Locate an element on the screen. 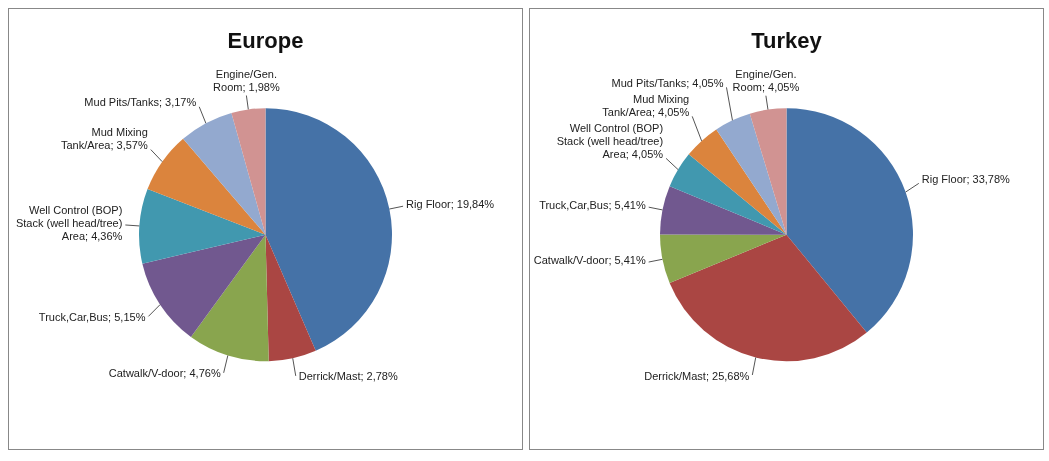 The image size is (1049, 461). slice-label: Catwalk/V-door; 4,76% is located at coordinates (164, 373).